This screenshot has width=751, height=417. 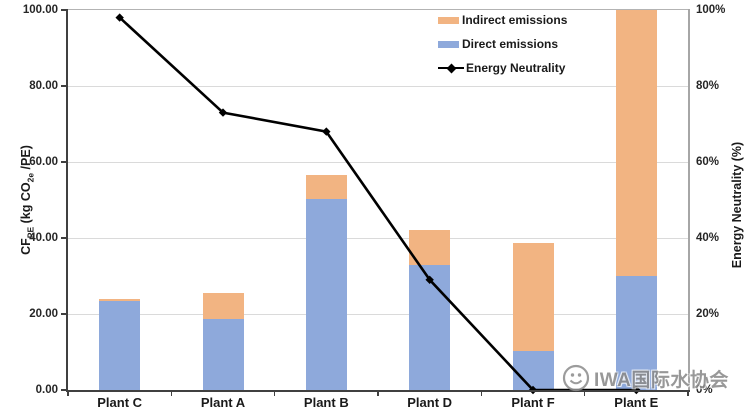 What do you see at coordinates (708, 314) in the screenshot?
I see `right-tick-label-20: 20%` at bounding box center [708, 314].